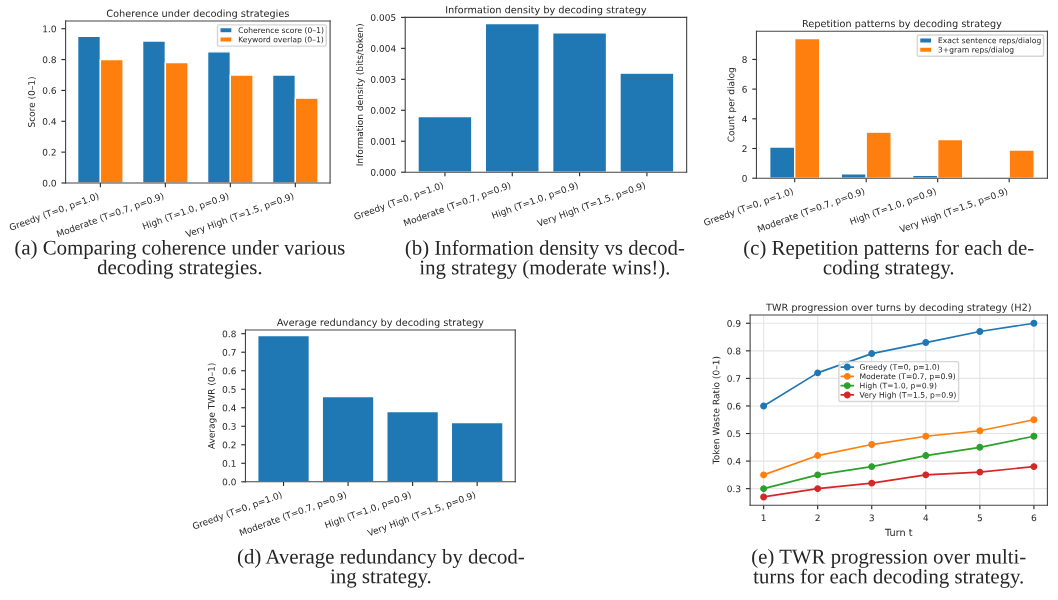  I want to click on y-tick-label: 8, so click(744, 59).